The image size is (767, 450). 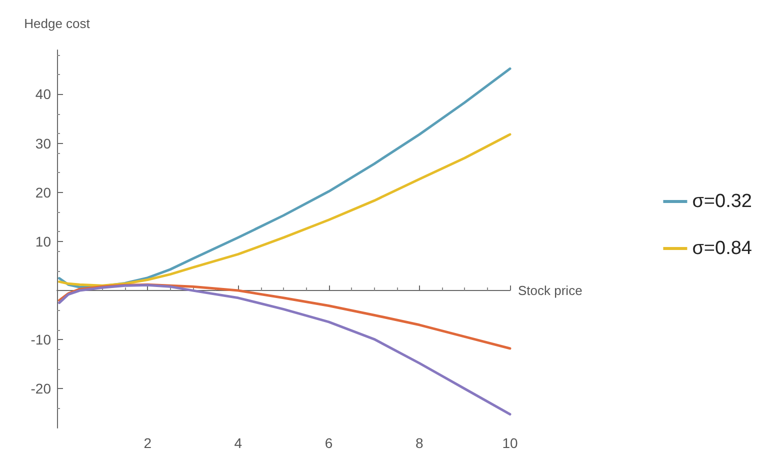 I want to click on x-tick-label: 8, so click(x=420, y=442).